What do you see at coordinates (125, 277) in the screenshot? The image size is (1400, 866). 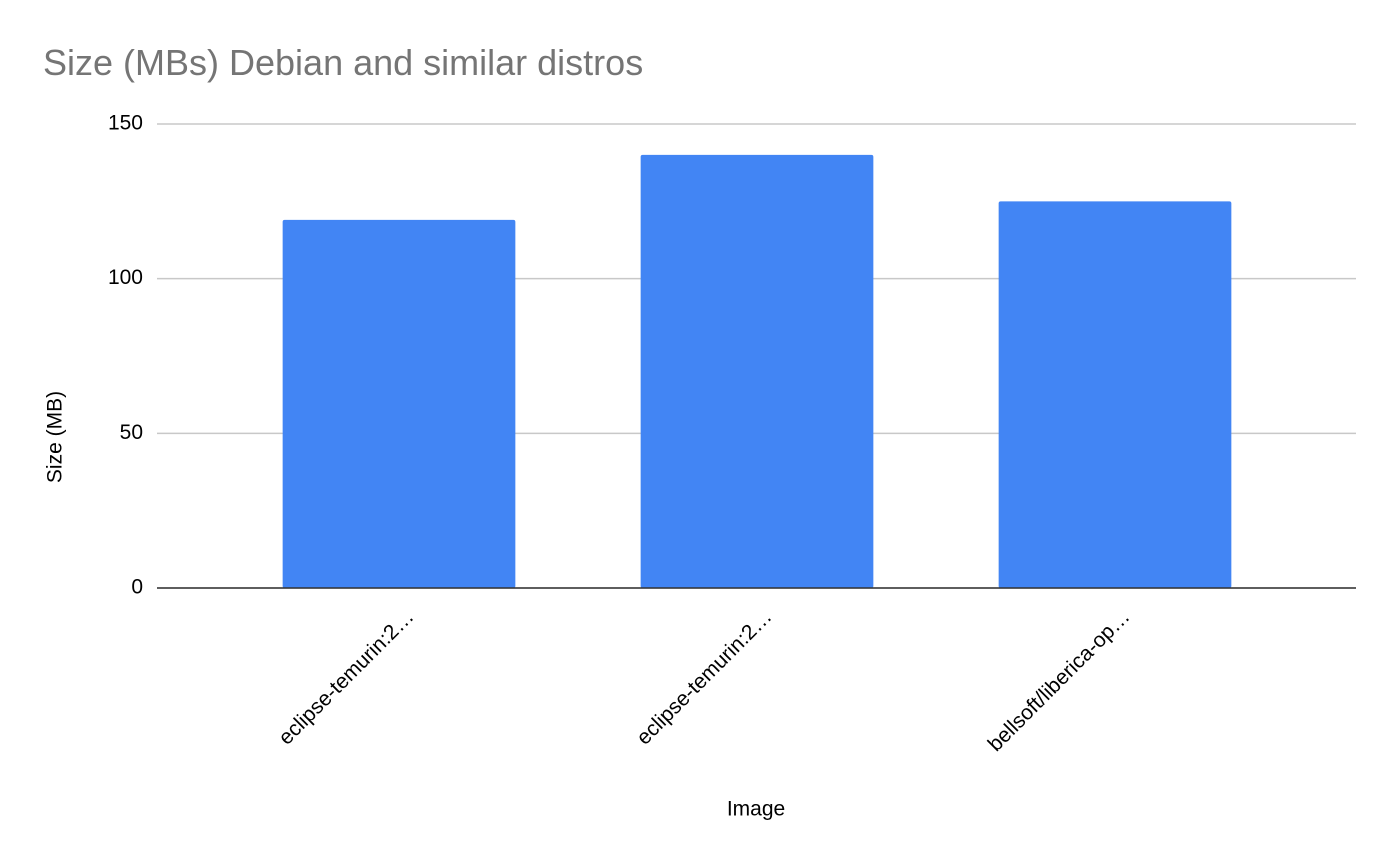 I see `y-tick-label: 100` at bounding box center [125, 277].